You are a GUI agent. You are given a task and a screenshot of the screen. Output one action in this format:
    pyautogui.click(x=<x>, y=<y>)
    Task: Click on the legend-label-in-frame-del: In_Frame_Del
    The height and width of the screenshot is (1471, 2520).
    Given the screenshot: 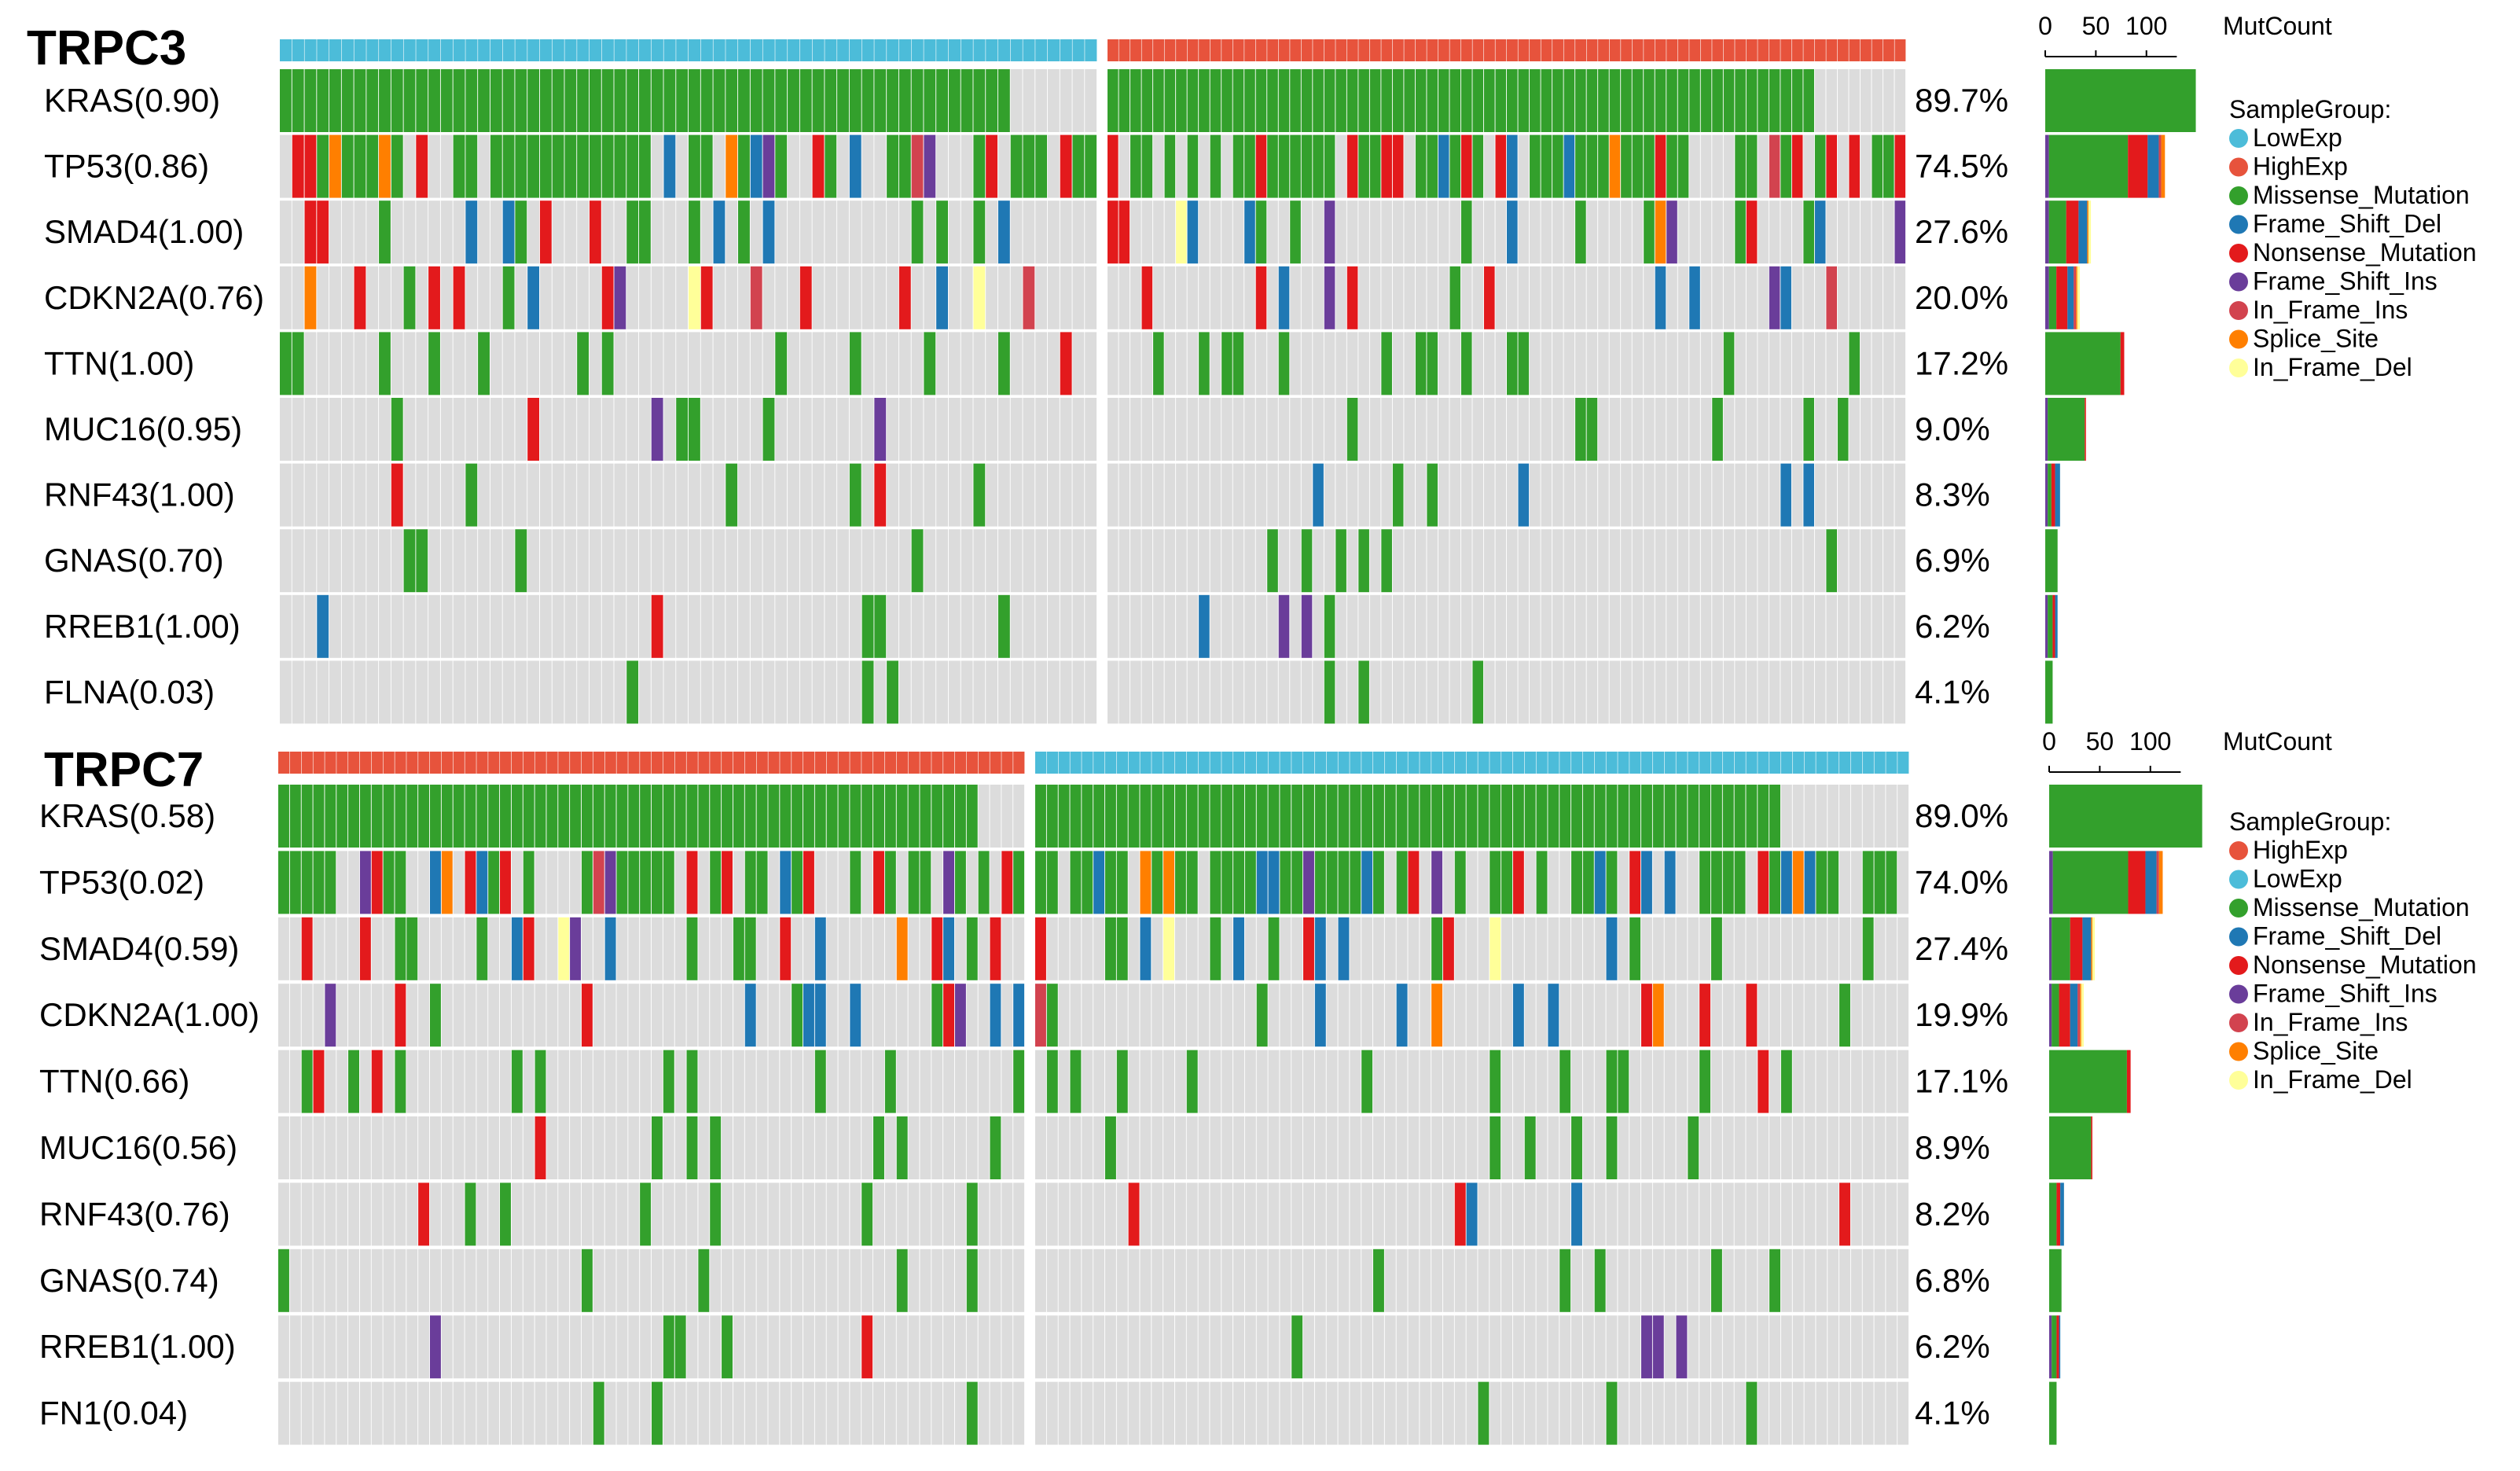 What is the action you would take?
    pyautogui.click(x=2332, y=367)
    